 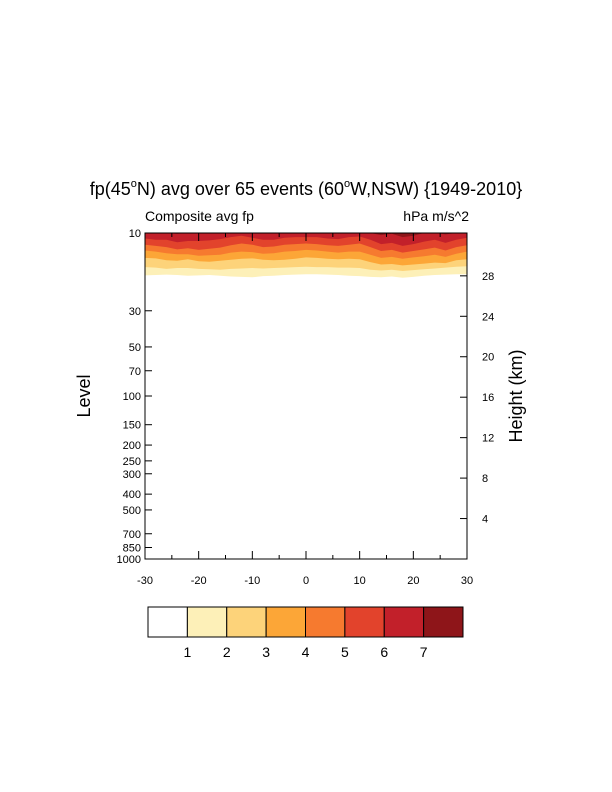 What do you see at coordinates (132, 426) in the screenshot?
I see `y-tick-label: 150` at bounding box center [132, 426].